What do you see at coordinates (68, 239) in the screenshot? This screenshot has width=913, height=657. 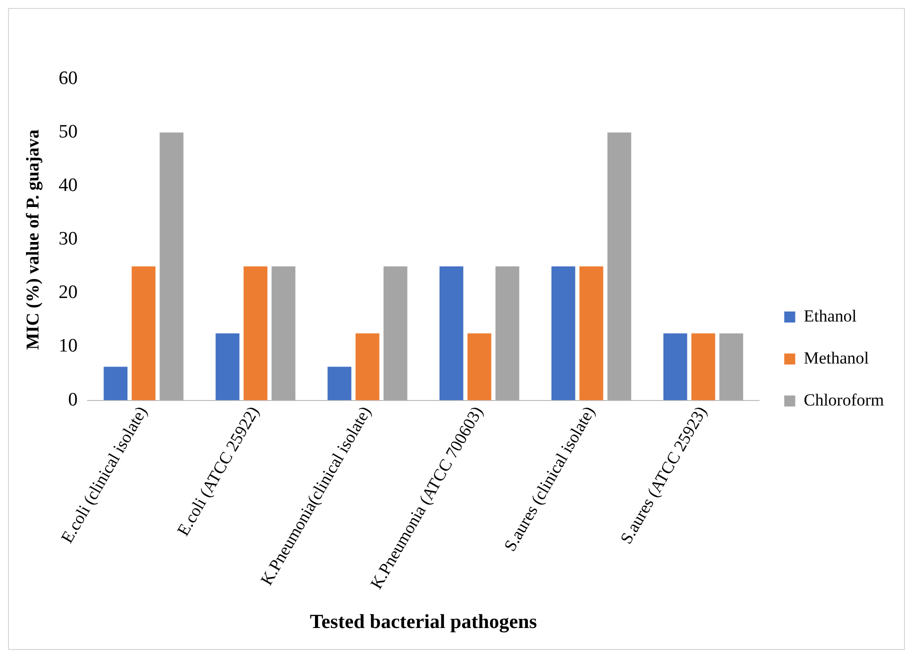 I see `y-tick-label: 30` at bounding box center [68, 239].